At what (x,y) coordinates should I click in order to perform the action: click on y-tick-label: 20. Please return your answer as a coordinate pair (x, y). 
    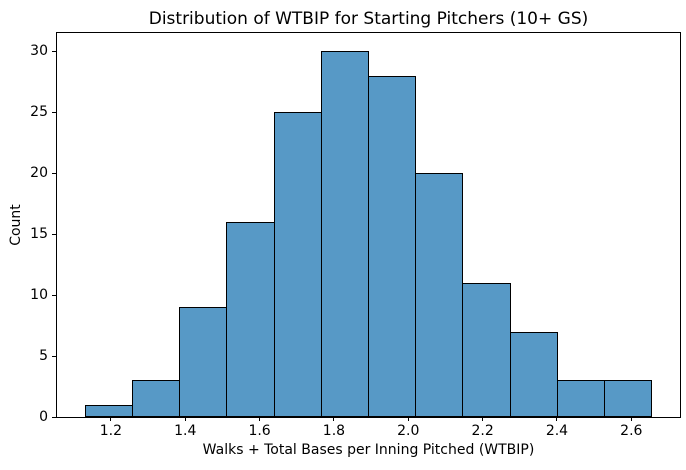
    Looking at the image, I should click on (39, 173).